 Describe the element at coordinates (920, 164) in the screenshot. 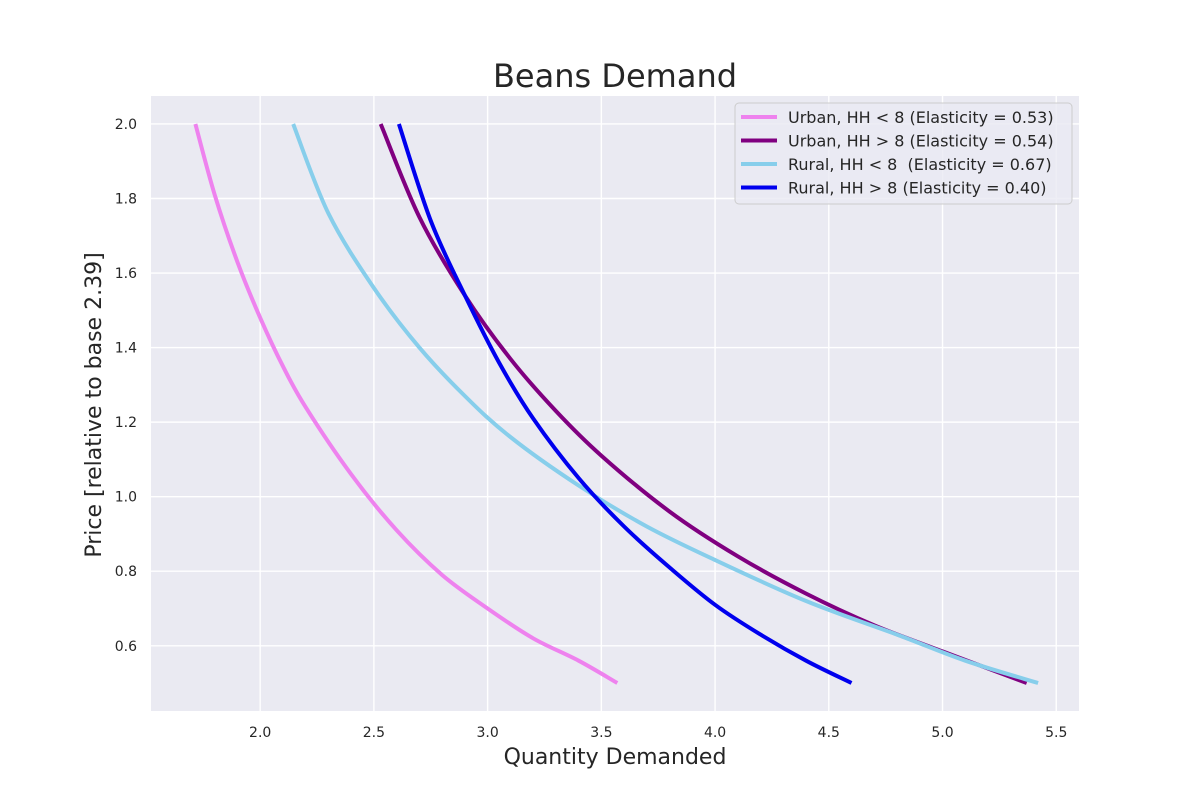

I see `legend-label: Rural, HH < 8 (Elasticity = 0.67)` at that location.